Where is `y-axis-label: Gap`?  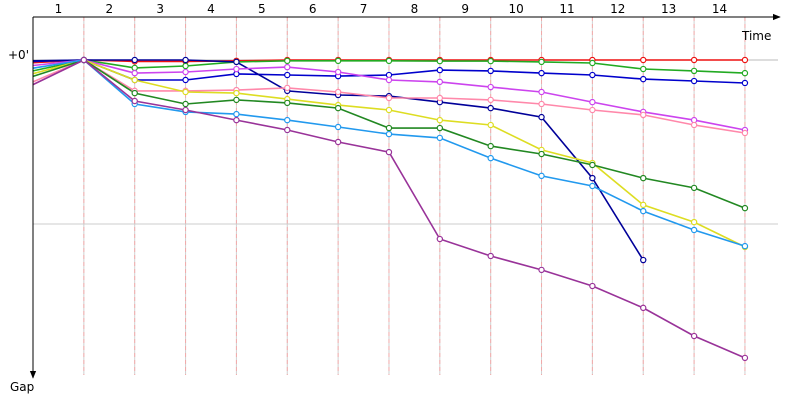
y-axis-label: Gap is located at coordinates (22, 387).